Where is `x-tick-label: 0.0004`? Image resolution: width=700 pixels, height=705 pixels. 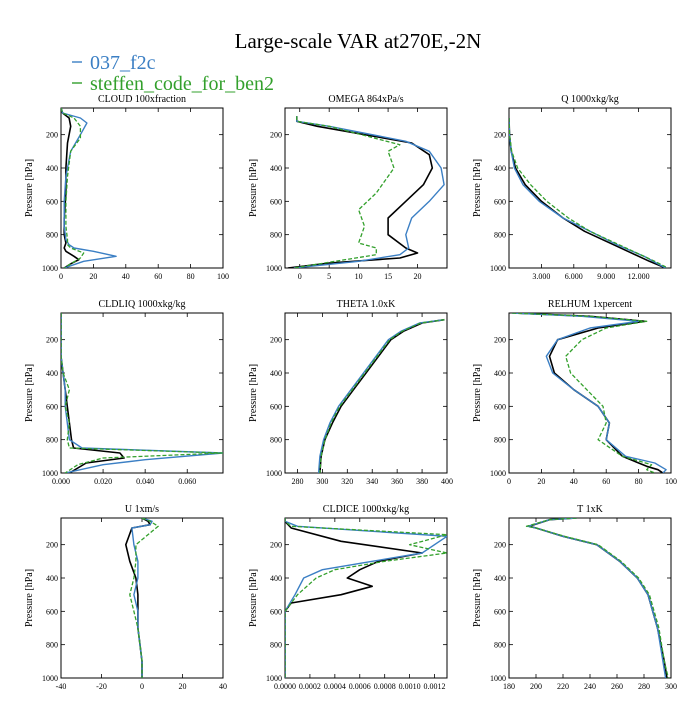 x-tick-label: 0.0004 is located at coordinates (335, 686).